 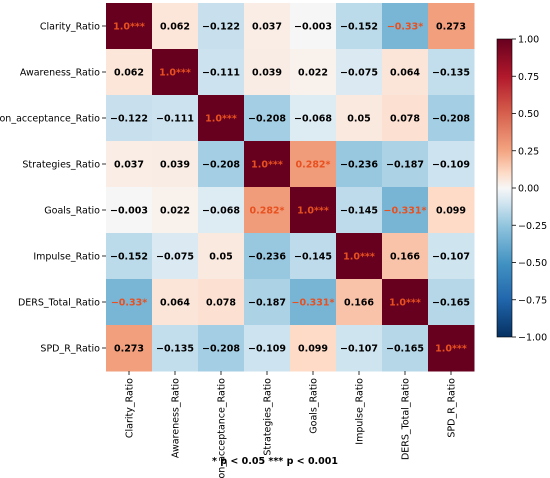 I want to click on y-tick-label: Impulse_Ratio, so click(x=66, y=257).